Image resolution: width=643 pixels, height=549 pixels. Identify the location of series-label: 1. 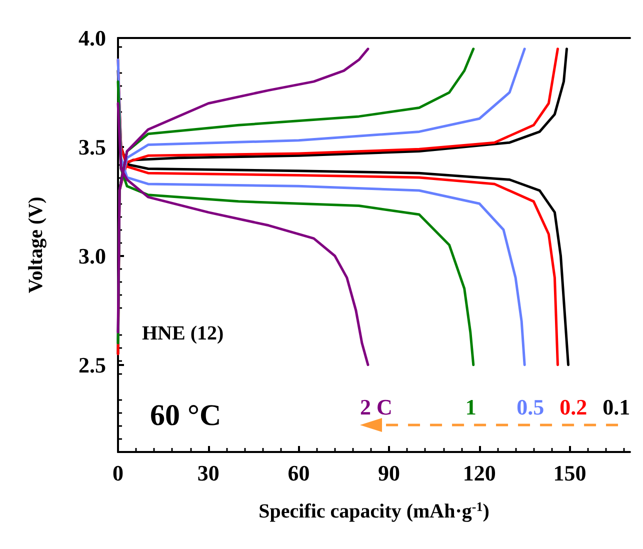
(470, 407).